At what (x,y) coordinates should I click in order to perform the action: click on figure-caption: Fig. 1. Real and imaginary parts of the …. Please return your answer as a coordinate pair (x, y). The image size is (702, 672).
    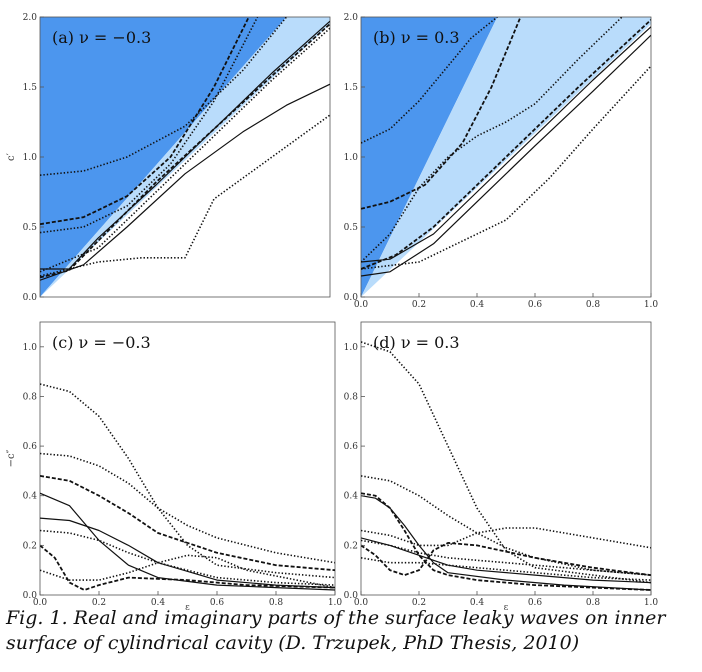
    Looking at the image, I should click on (336, 630).